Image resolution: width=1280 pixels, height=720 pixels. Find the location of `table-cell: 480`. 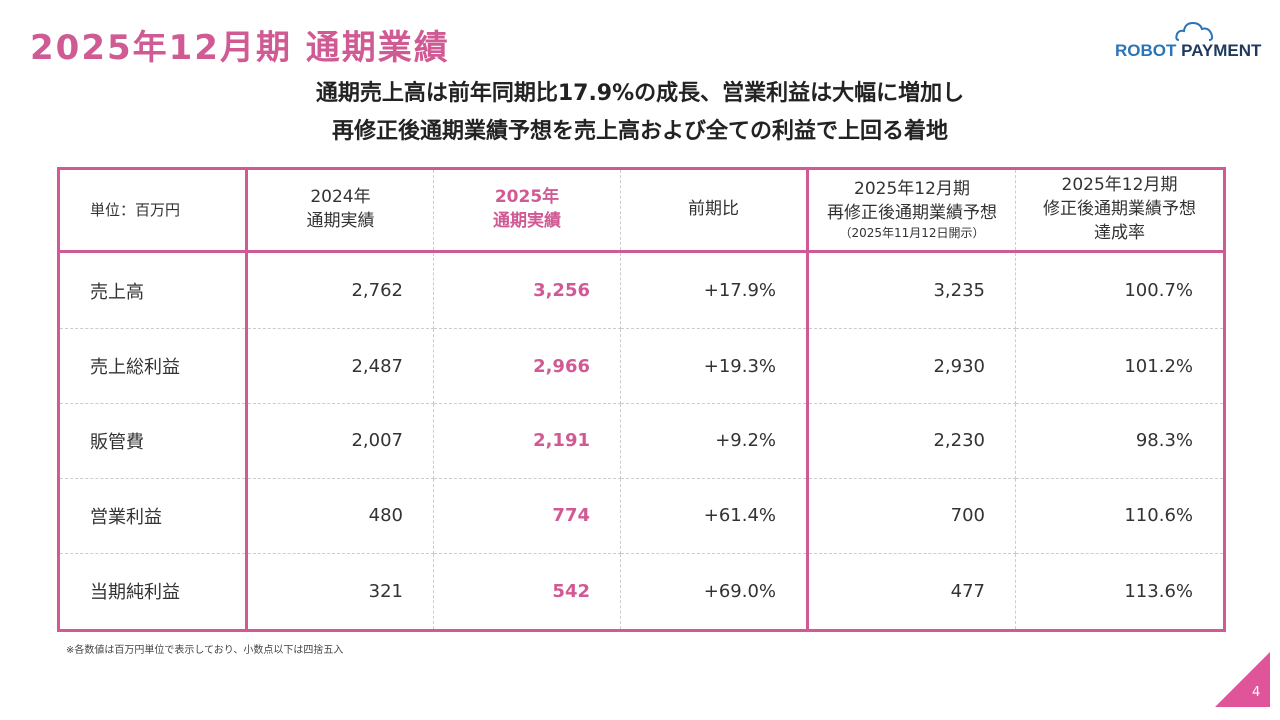

table-cell: 480 is located at coordinates (340, 515).